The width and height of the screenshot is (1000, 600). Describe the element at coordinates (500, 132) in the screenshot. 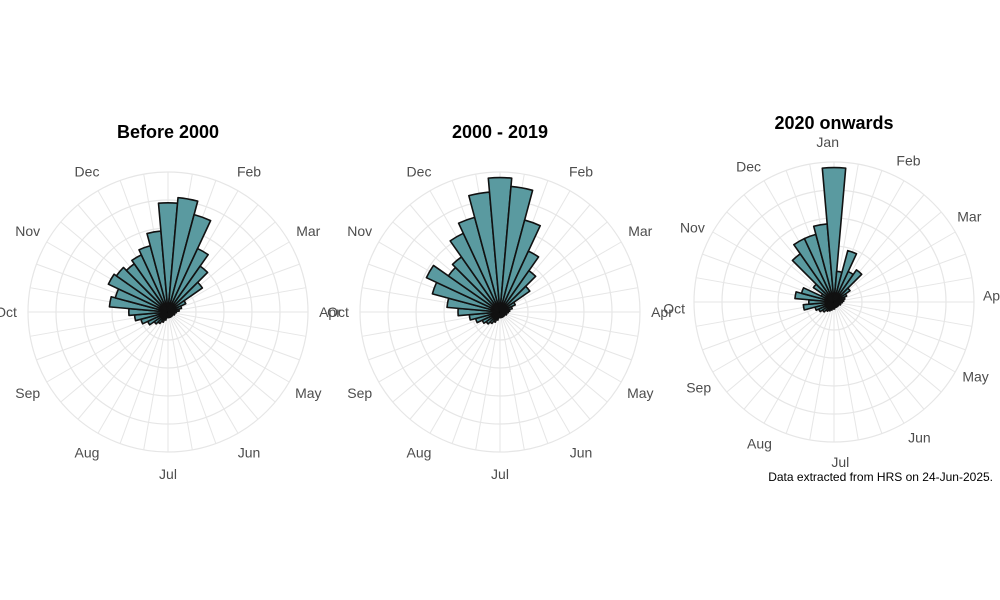

I see `panel-title: 2000 - 2019` at that location.